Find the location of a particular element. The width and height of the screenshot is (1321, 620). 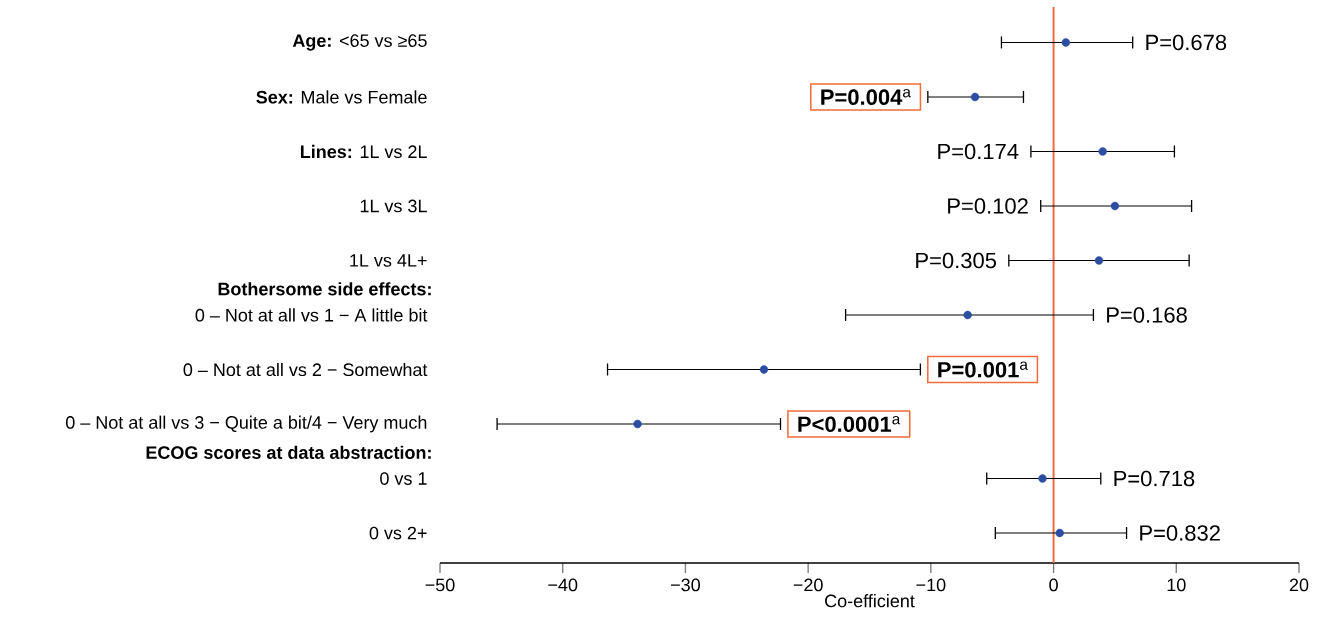

annotation: P=0.678 is located at coordinates (1186, 42).